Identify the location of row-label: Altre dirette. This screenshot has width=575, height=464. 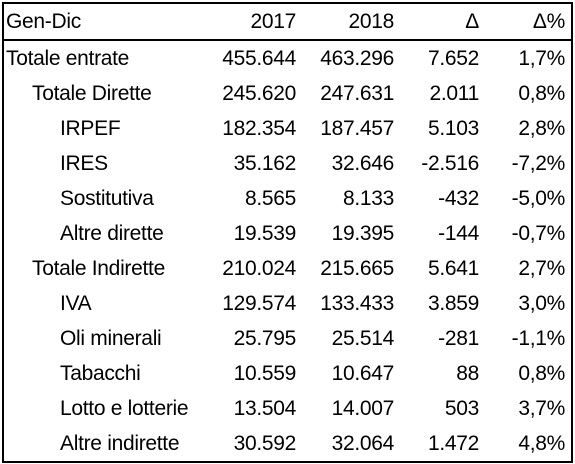
(112, 233).